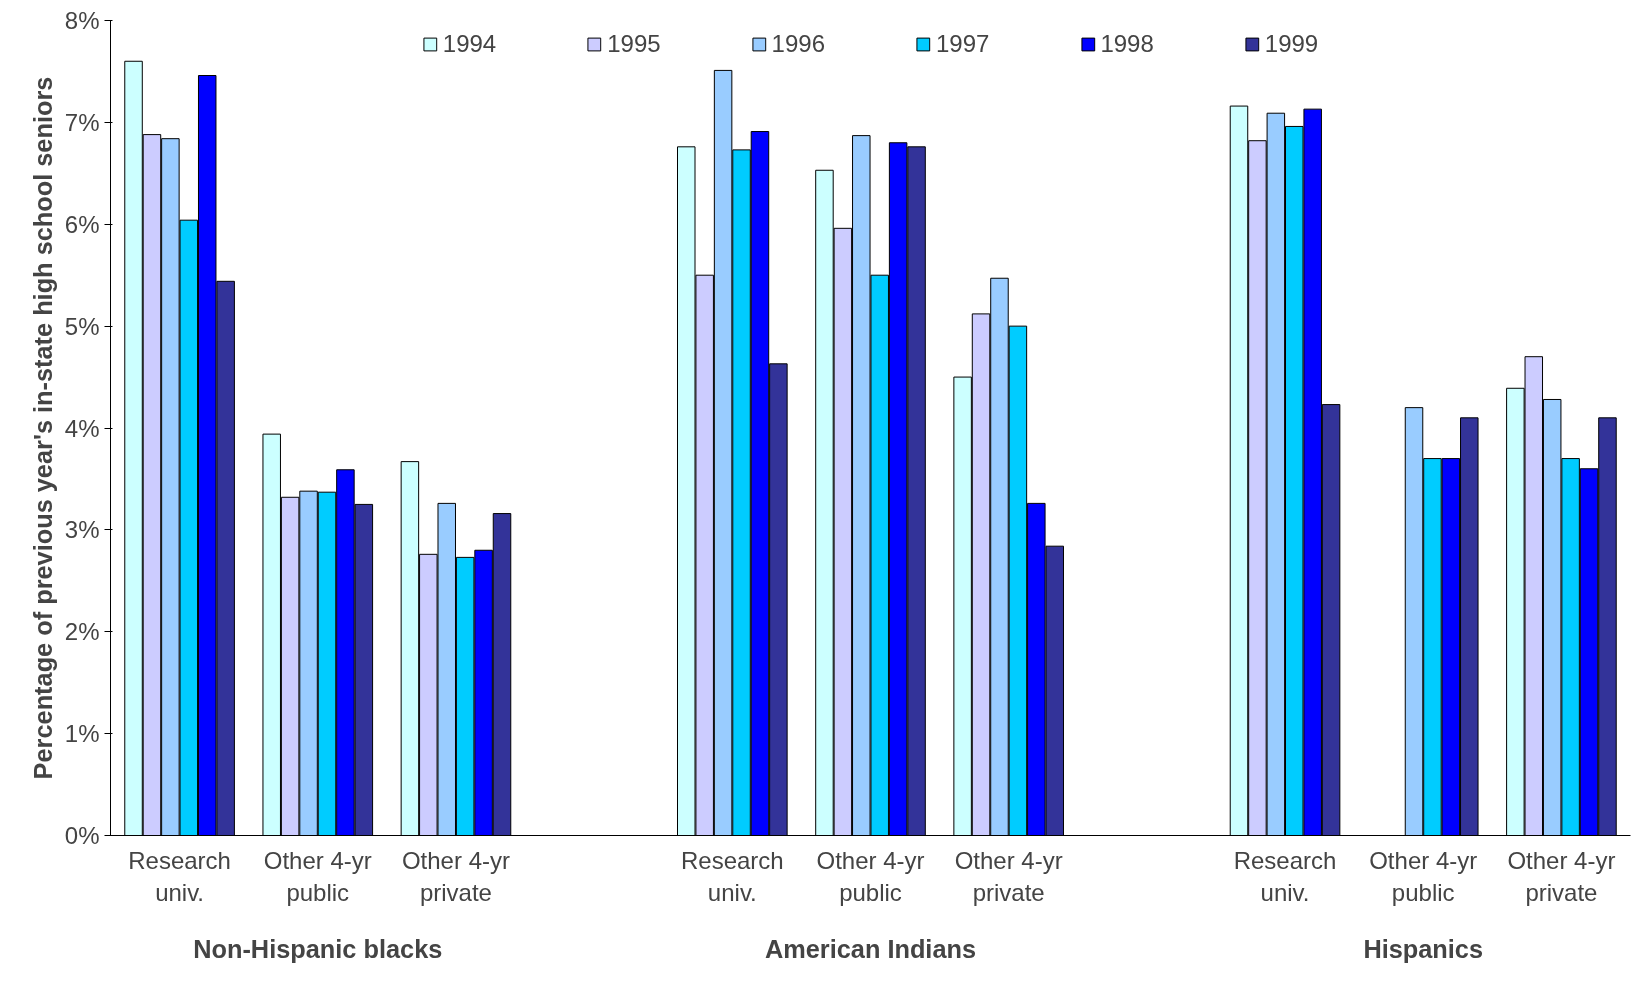 Image resolution: width=1650 pixels, height=992 pixels. What do you see at coordinates (82, 632) in the screenshot?
I see `y-tick-label: 2%` at bounding box center [82, 632].